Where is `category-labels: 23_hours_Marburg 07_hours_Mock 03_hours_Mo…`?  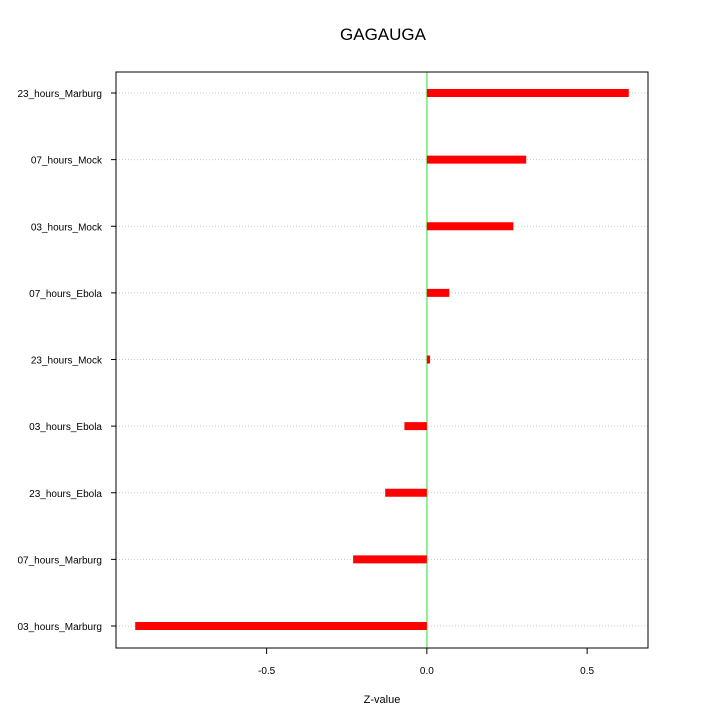 category-labels: 23_hours_Marburg 07_hours_Mock 03_hours_Mo… is located at coordinates (67, 361).